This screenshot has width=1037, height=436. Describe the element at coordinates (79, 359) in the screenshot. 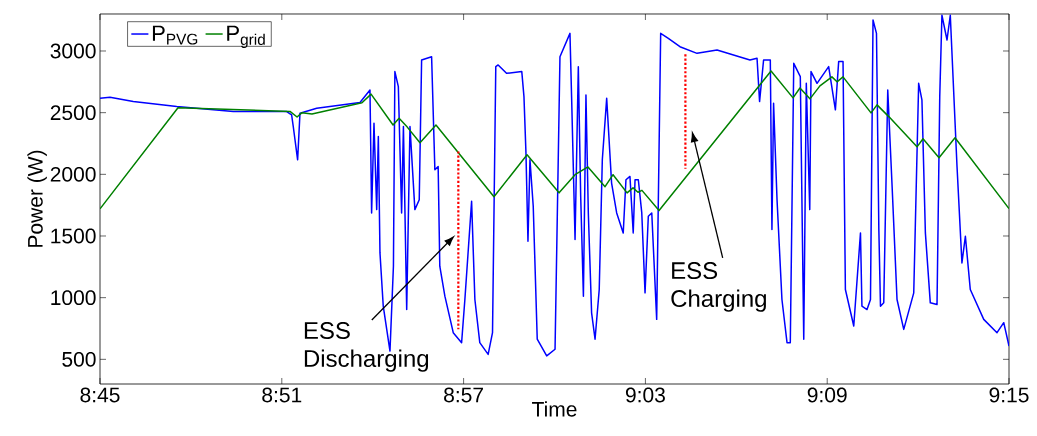

I see `y-tick-label: 500` at that location.